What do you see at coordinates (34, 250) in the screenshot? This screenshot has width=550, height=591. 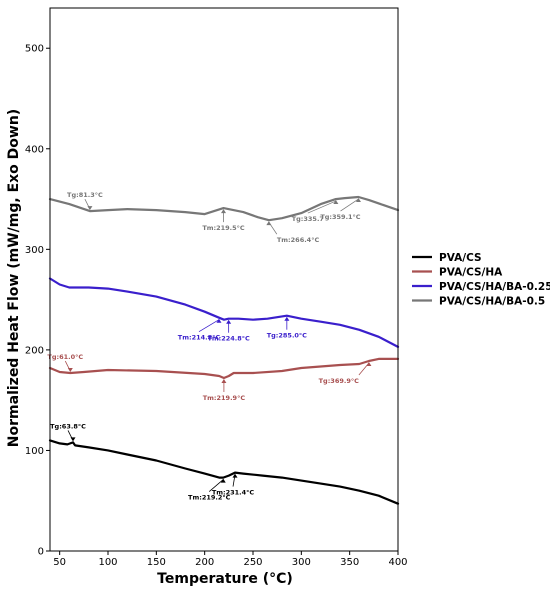 I see `y-tick-label: 300` at bounding box center [34, 250].